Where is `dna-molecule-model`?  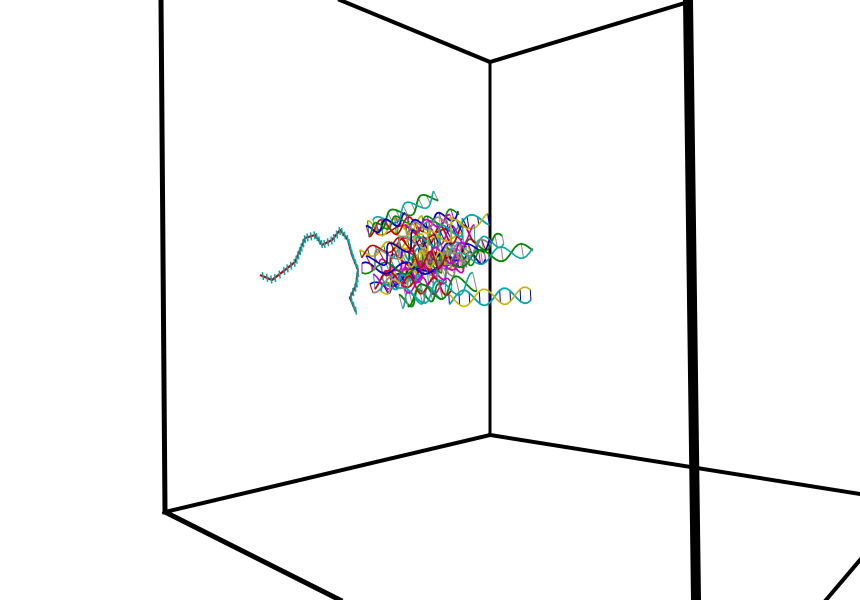 dna-molecule-model is located at coordinates (396, 252).